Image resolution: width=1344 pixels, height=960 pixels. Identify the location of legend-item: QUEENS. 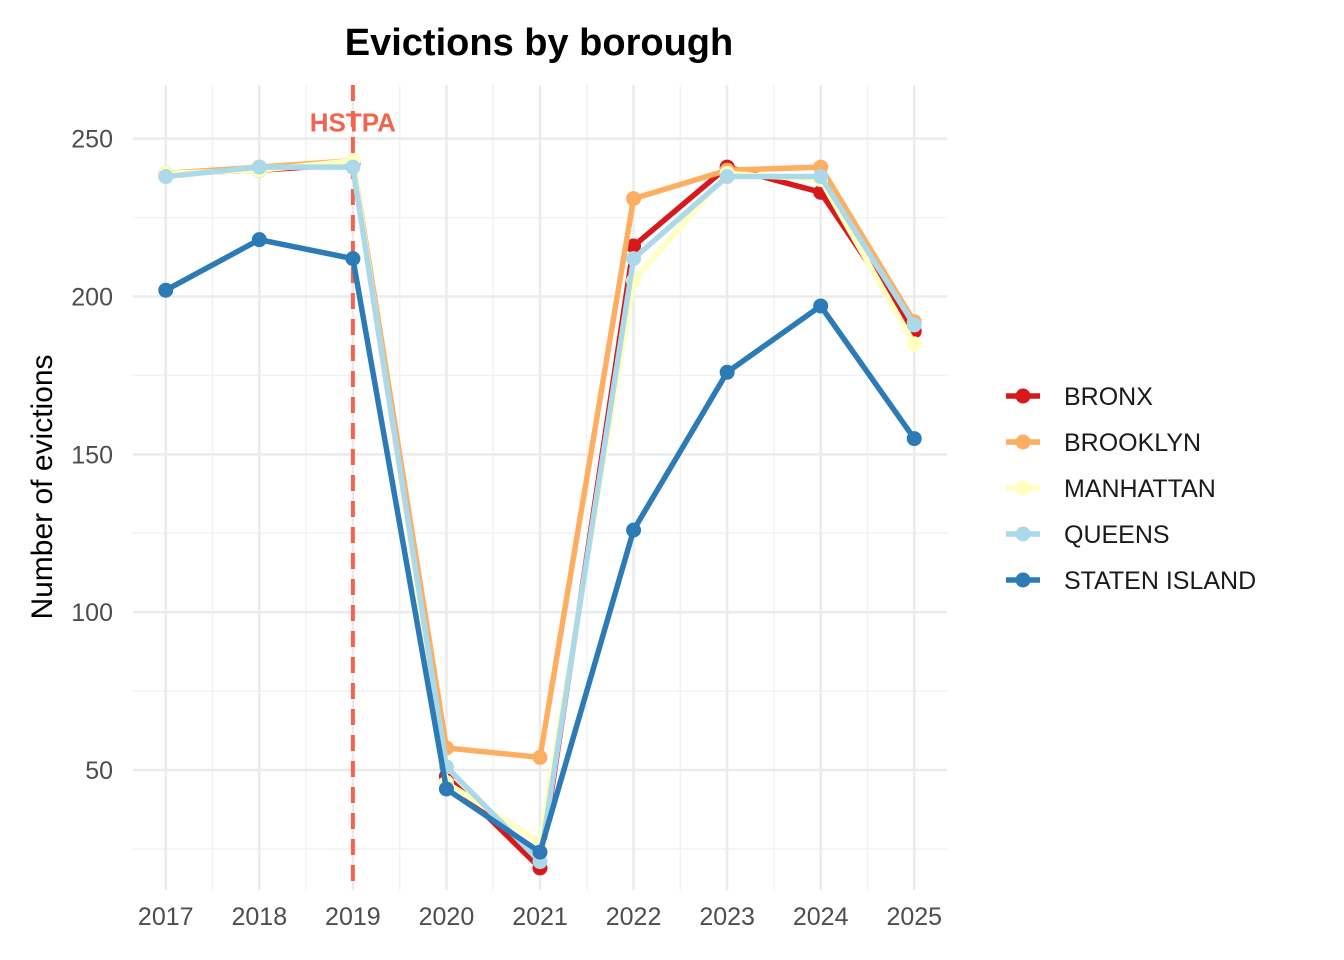
(1088, 535).